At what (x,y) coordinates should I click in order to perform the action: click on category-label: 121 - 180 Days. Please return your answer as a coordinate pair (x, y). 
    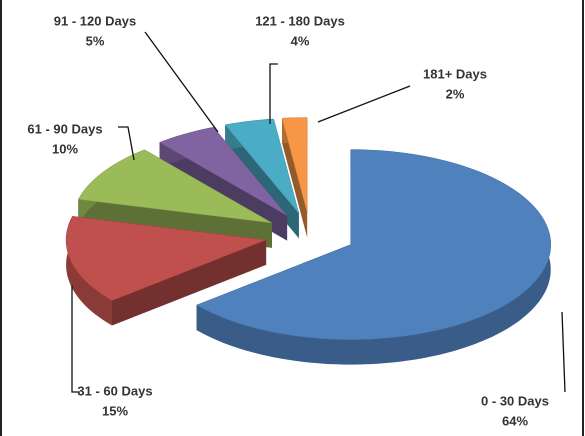
    Looking at the image, I should click on (300, 20).